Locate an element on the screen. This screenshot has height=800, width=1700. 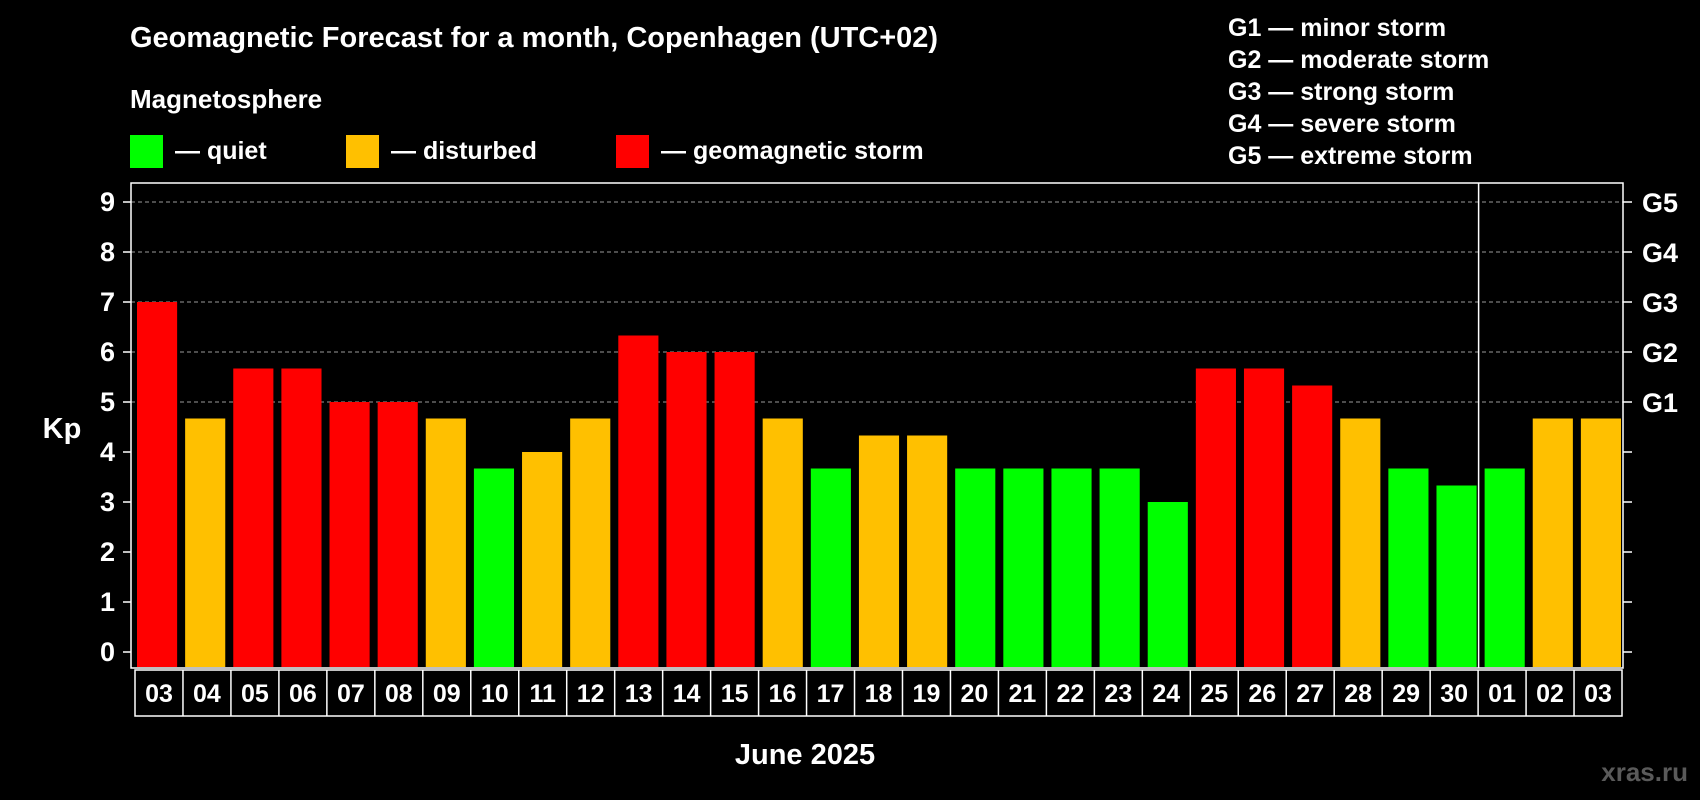
x-tick-label: 14 is located at coordinates (687, 694).